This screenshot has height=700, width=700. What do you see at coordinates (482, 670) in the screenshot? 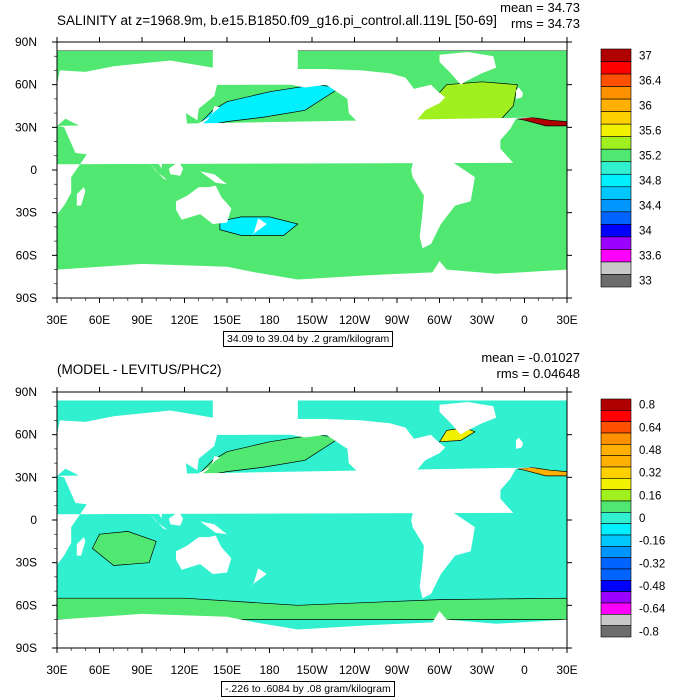
I see `x-tick-label: 30W` at bounding box center [482, 670].